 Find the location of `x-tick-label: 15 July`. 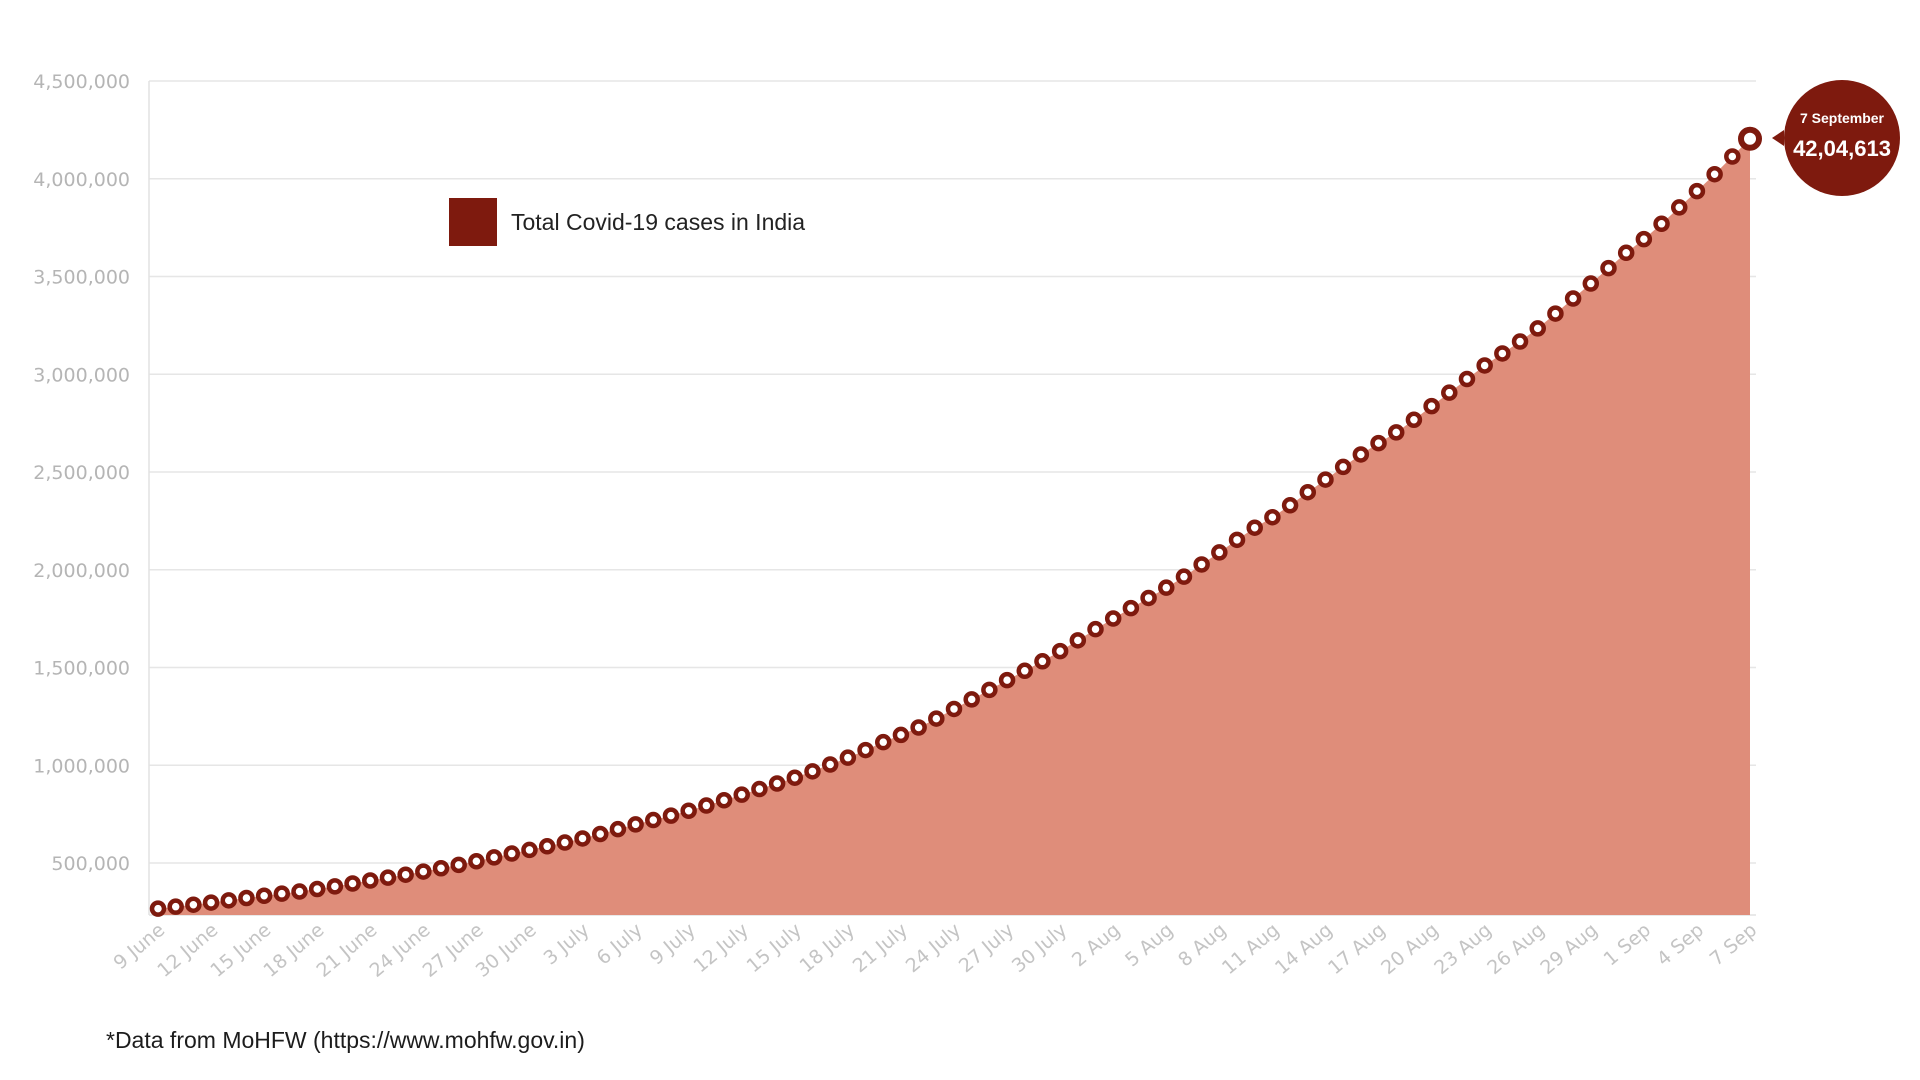

x-tick-label: 15 July is located at coordinates (774, 948).